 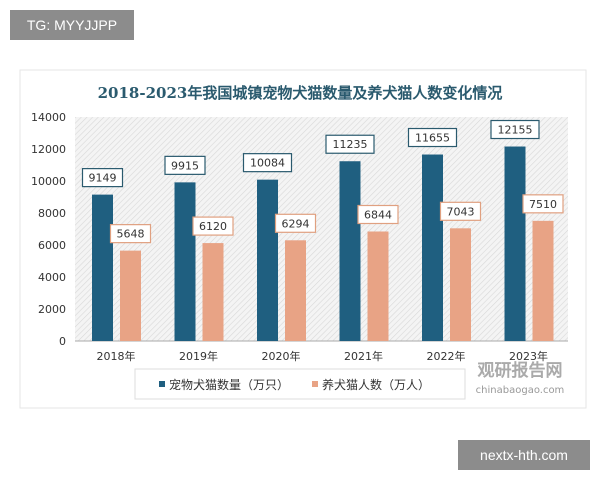 What do you see at coordinates (52, 277) in the screenshot?
I see `y-tick-label: 4000` at bounding box center [52, 277].